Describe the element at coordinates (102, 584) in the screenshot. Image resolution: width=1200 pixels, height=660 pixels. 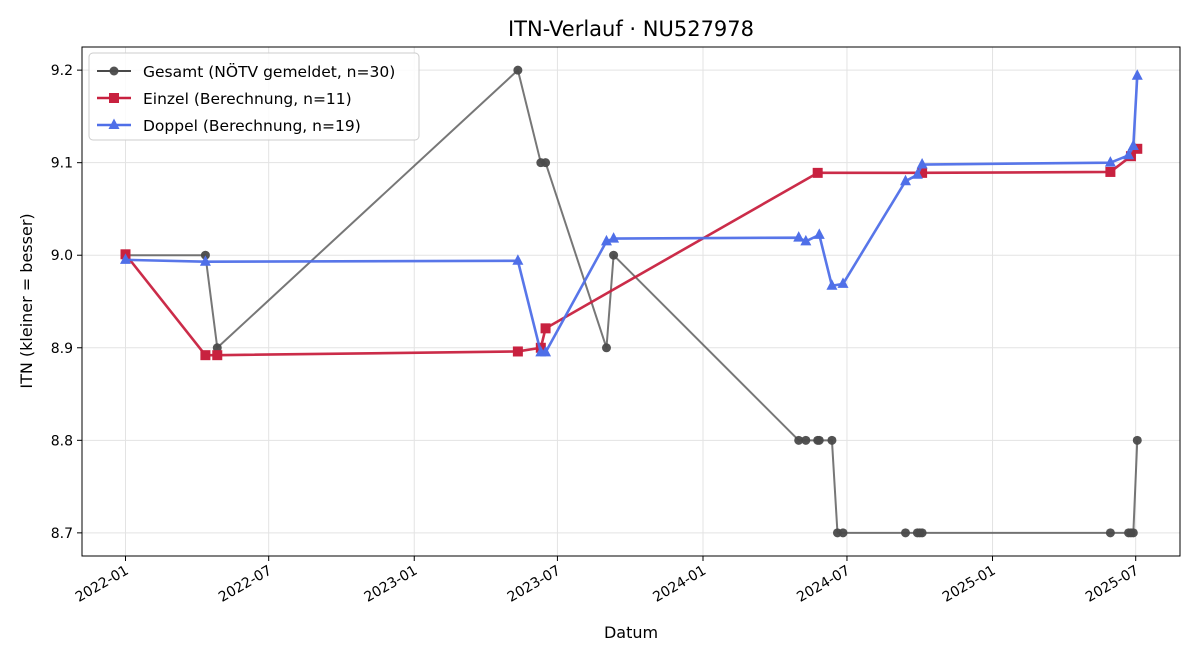
I see `x-tick-label: 2022-01` at that location.